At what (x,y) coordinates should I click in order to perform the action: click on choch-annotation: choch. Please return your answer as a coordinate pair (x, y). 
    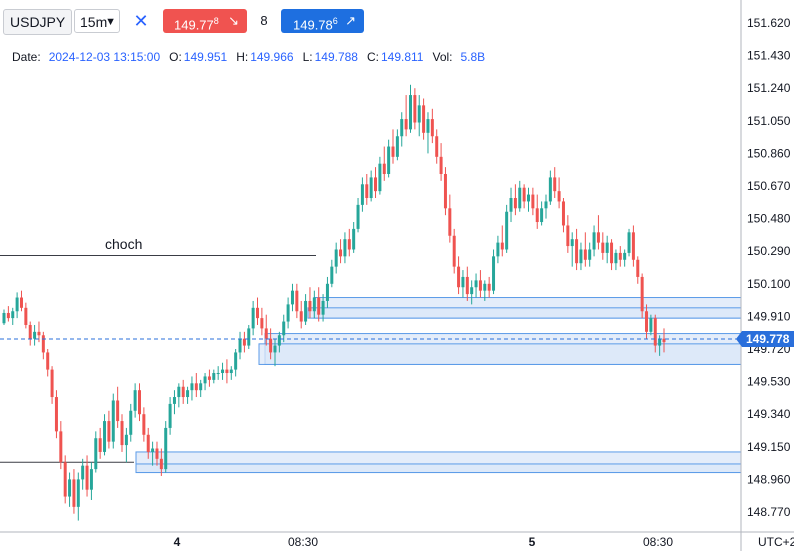
    Looking at the image, I should click on (123, 244).